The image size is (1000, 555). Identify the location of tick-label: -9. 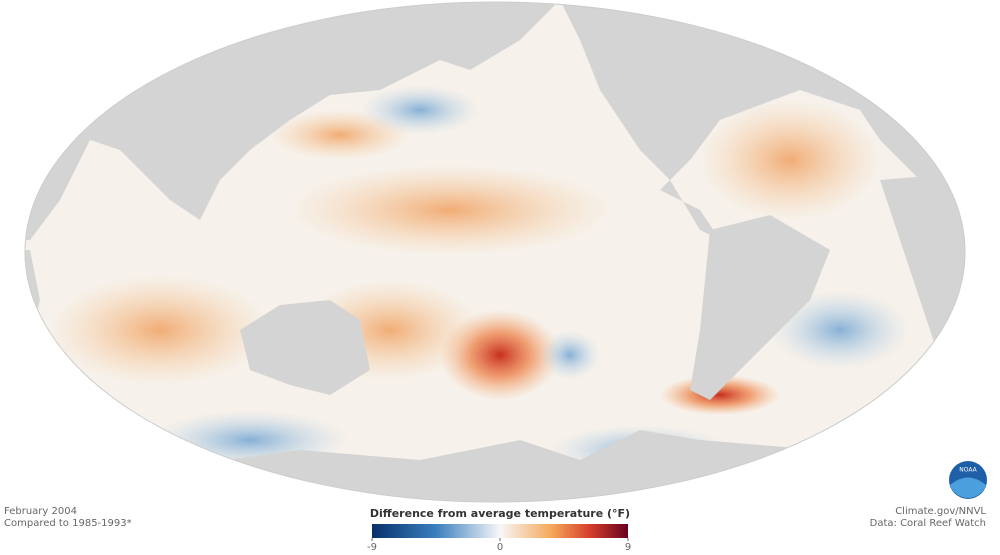
(372, 547).